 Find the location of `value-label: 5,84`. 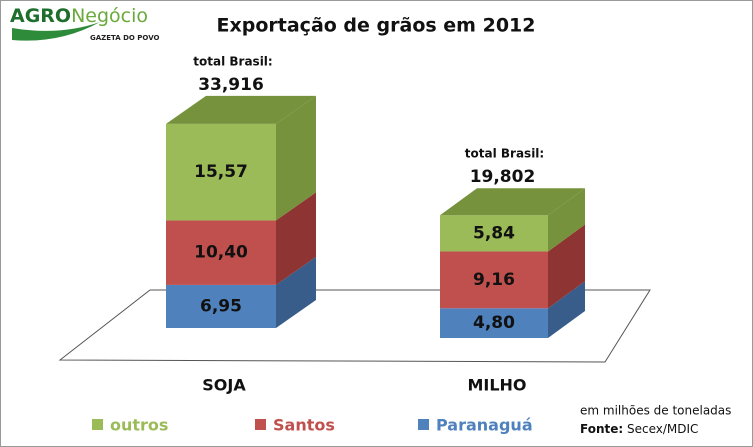

value-label: 5,84 is located at coordinates (494, 233).